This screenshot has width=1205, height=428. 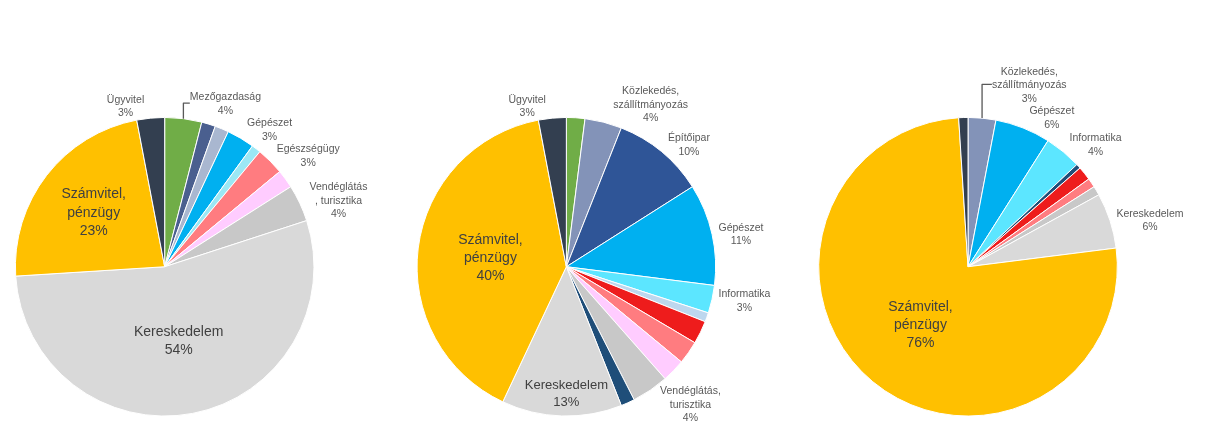 What do you see at coordinates (178, 349) in the screenshot?
I see `data-label: 54%` at bounding box center [178, 349].